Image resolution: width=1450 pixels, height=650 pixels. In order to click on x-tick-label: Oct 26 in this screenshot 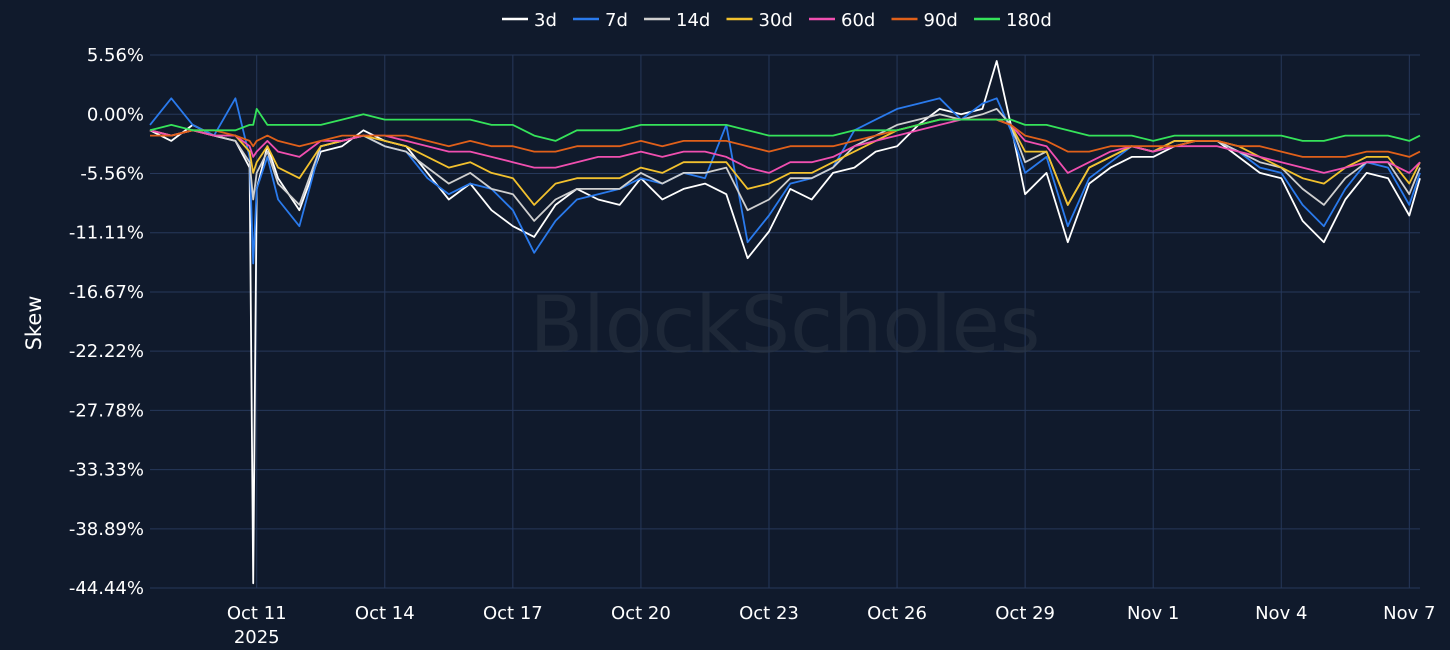, I will do `click(897, 613)`.